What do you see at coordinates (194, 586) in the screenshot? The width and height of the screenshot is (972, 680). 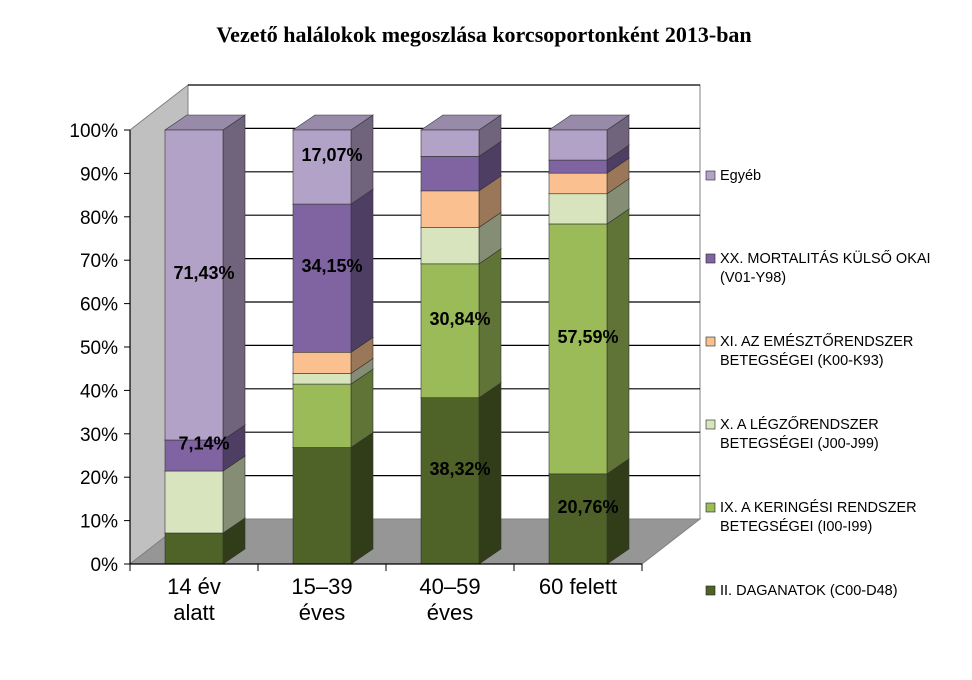 I see `x-category-label: 14 év` at bounding box center [194, 586].